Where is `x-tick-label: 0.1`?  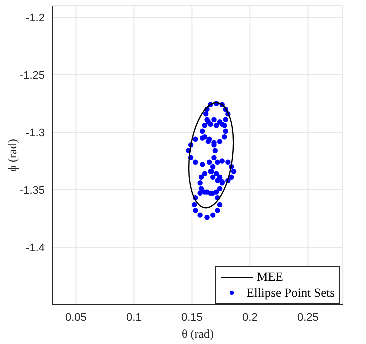 x-tick-label: 0.1 is located at coordinates (134, 318).